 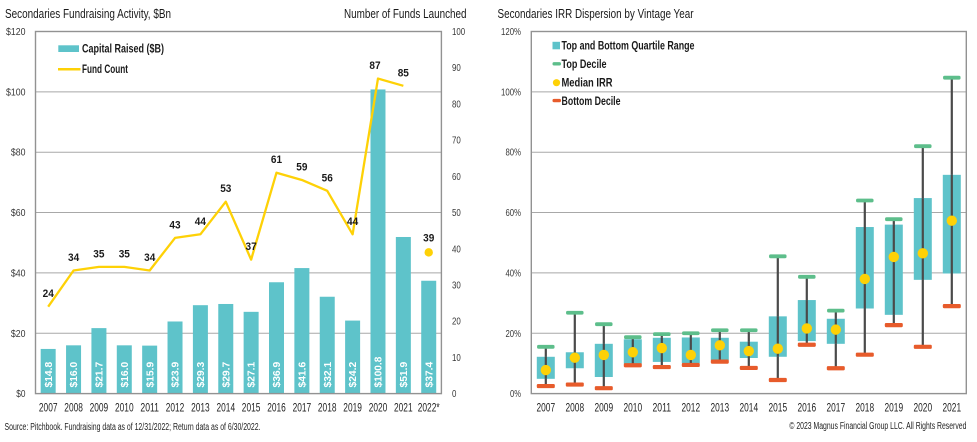 What do you see at coordinates (100, 375) in the screenshot?
I see `svg-text: $21.7` at bounding box center [100, 375].